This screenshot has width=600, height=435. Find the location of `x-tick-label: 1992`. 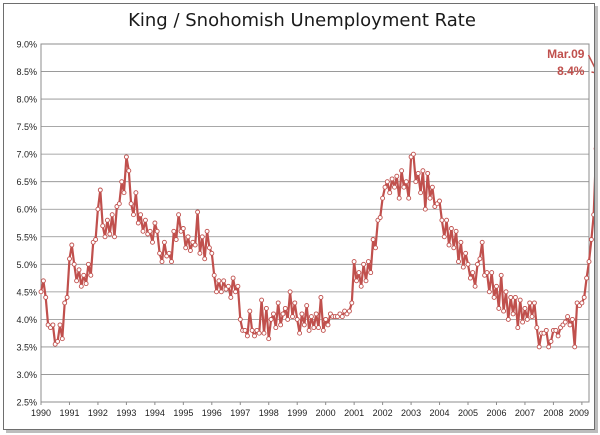

x-tick-label: 1992 is located at coordinates (98, 413).